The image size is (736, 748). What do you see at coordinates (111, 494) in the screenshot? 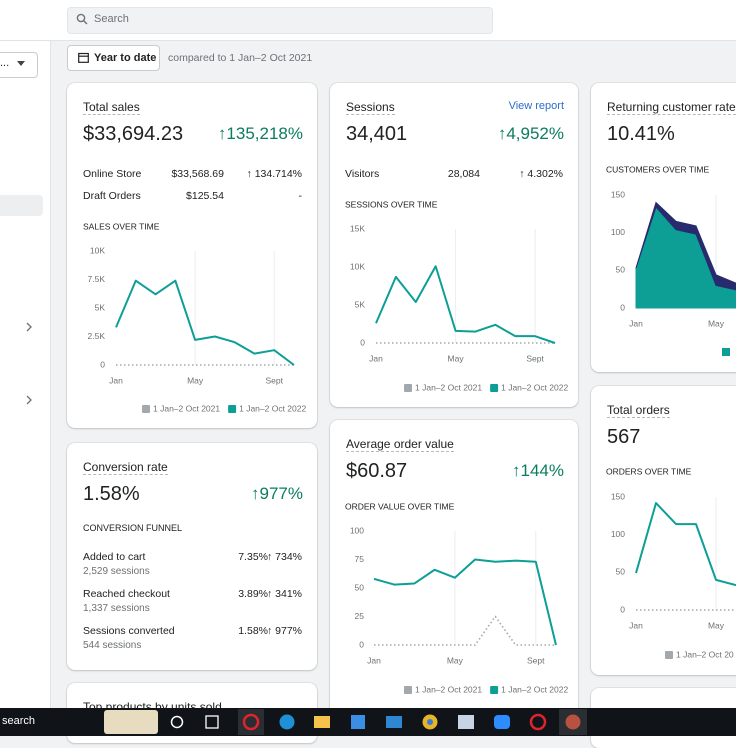
I see `card-value: 1.58%` at bounding box center [111, 494].